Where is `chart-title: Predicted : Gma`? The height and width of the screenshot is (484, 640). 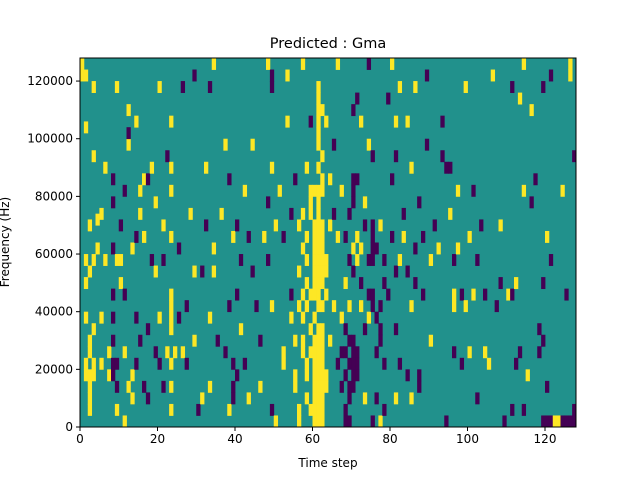 chart-title: Predicted : Gma is located at coordinates (328, 44).